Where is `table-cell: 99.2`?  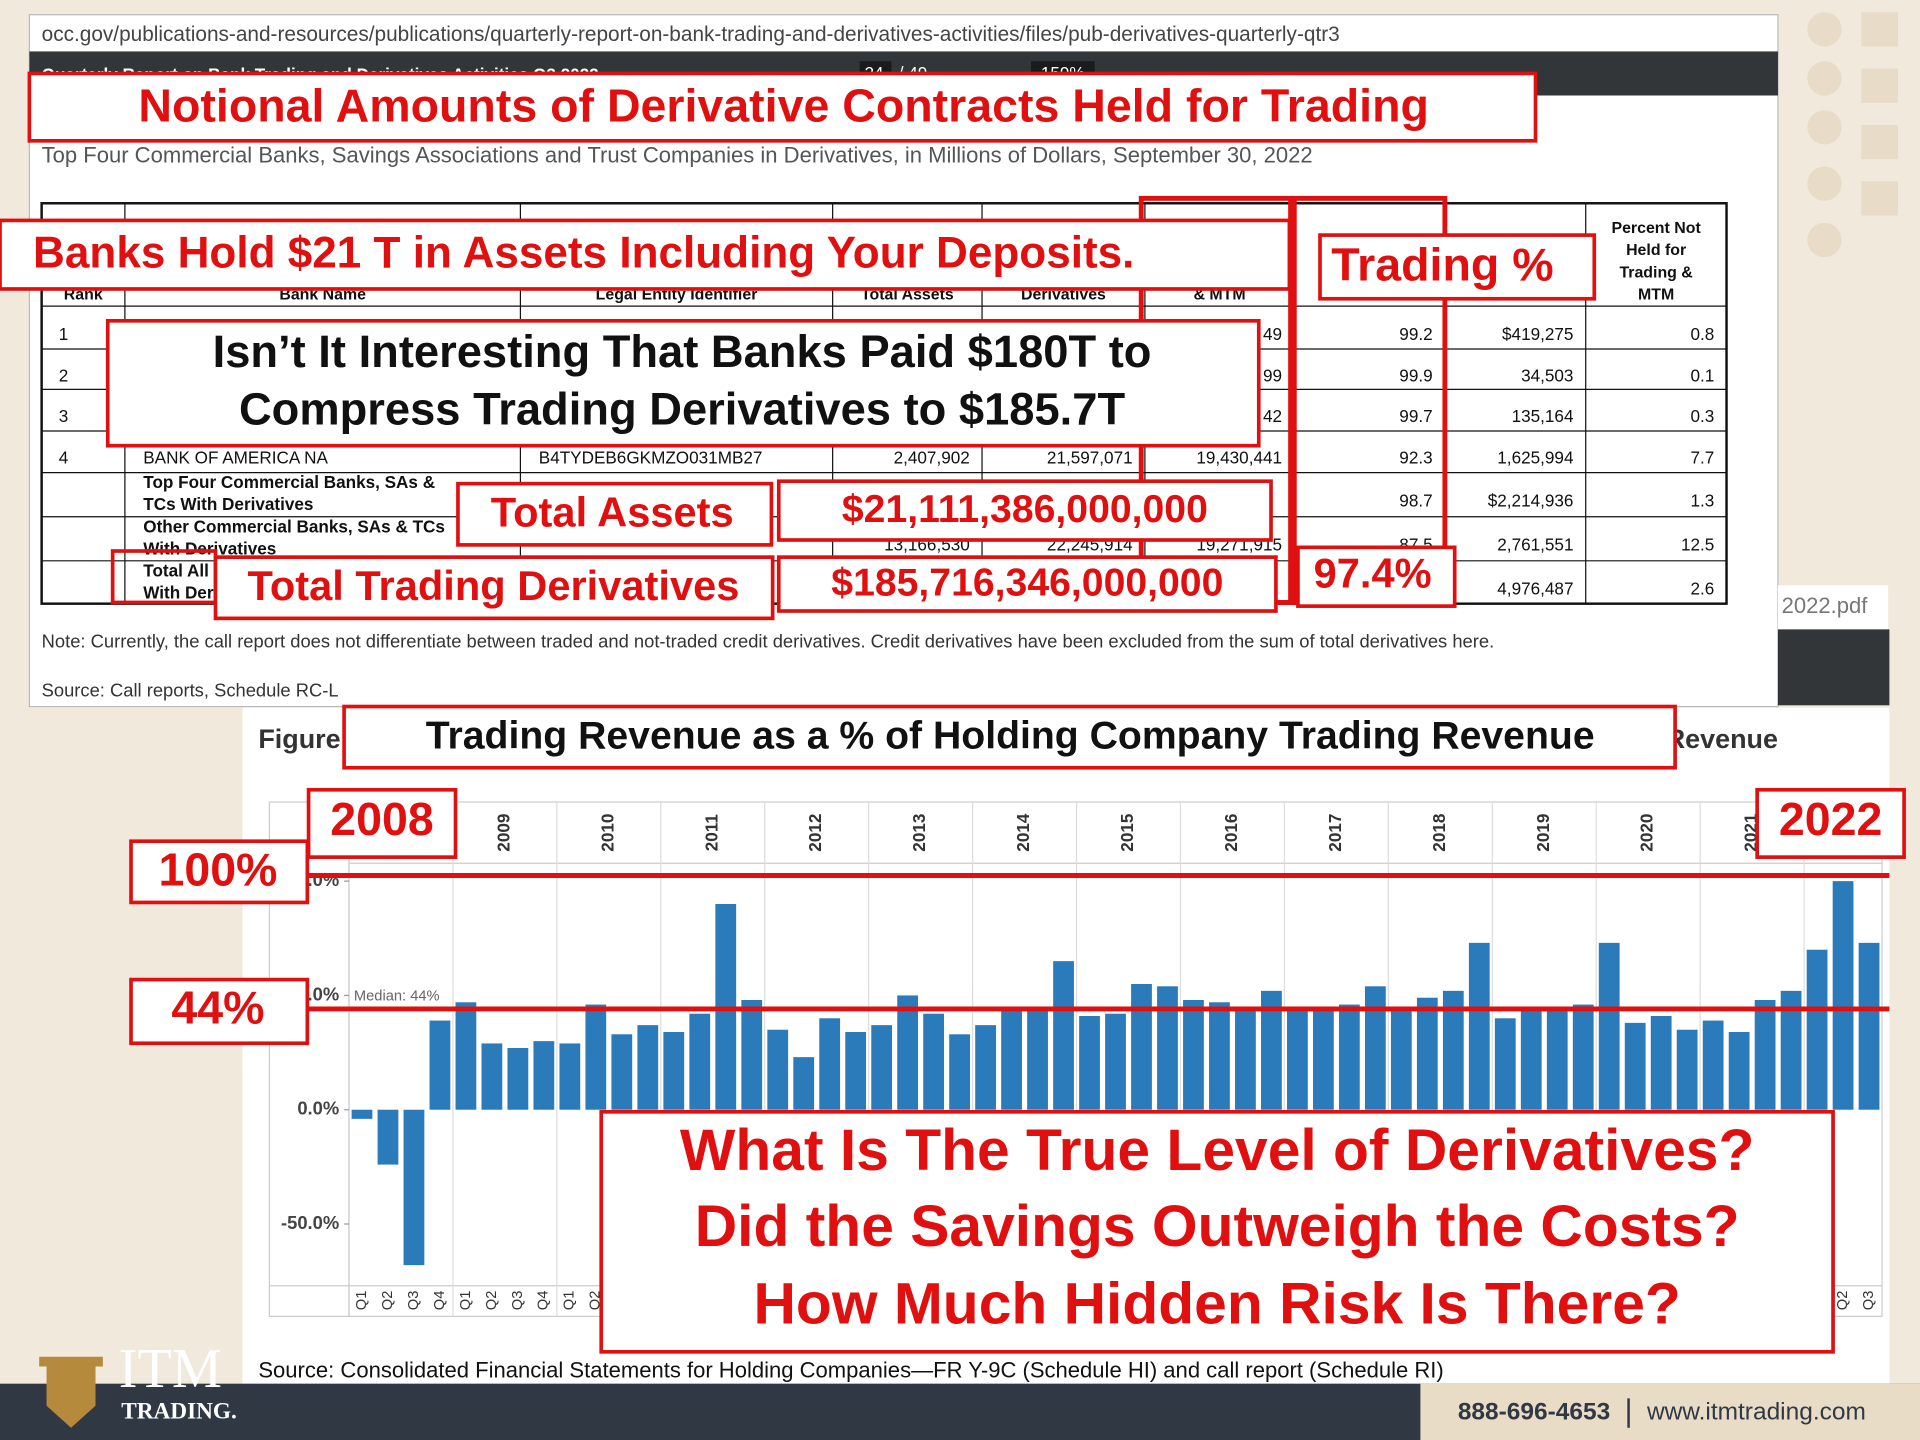
table-cell: 99.2 is located at coordinates (1415, 334).